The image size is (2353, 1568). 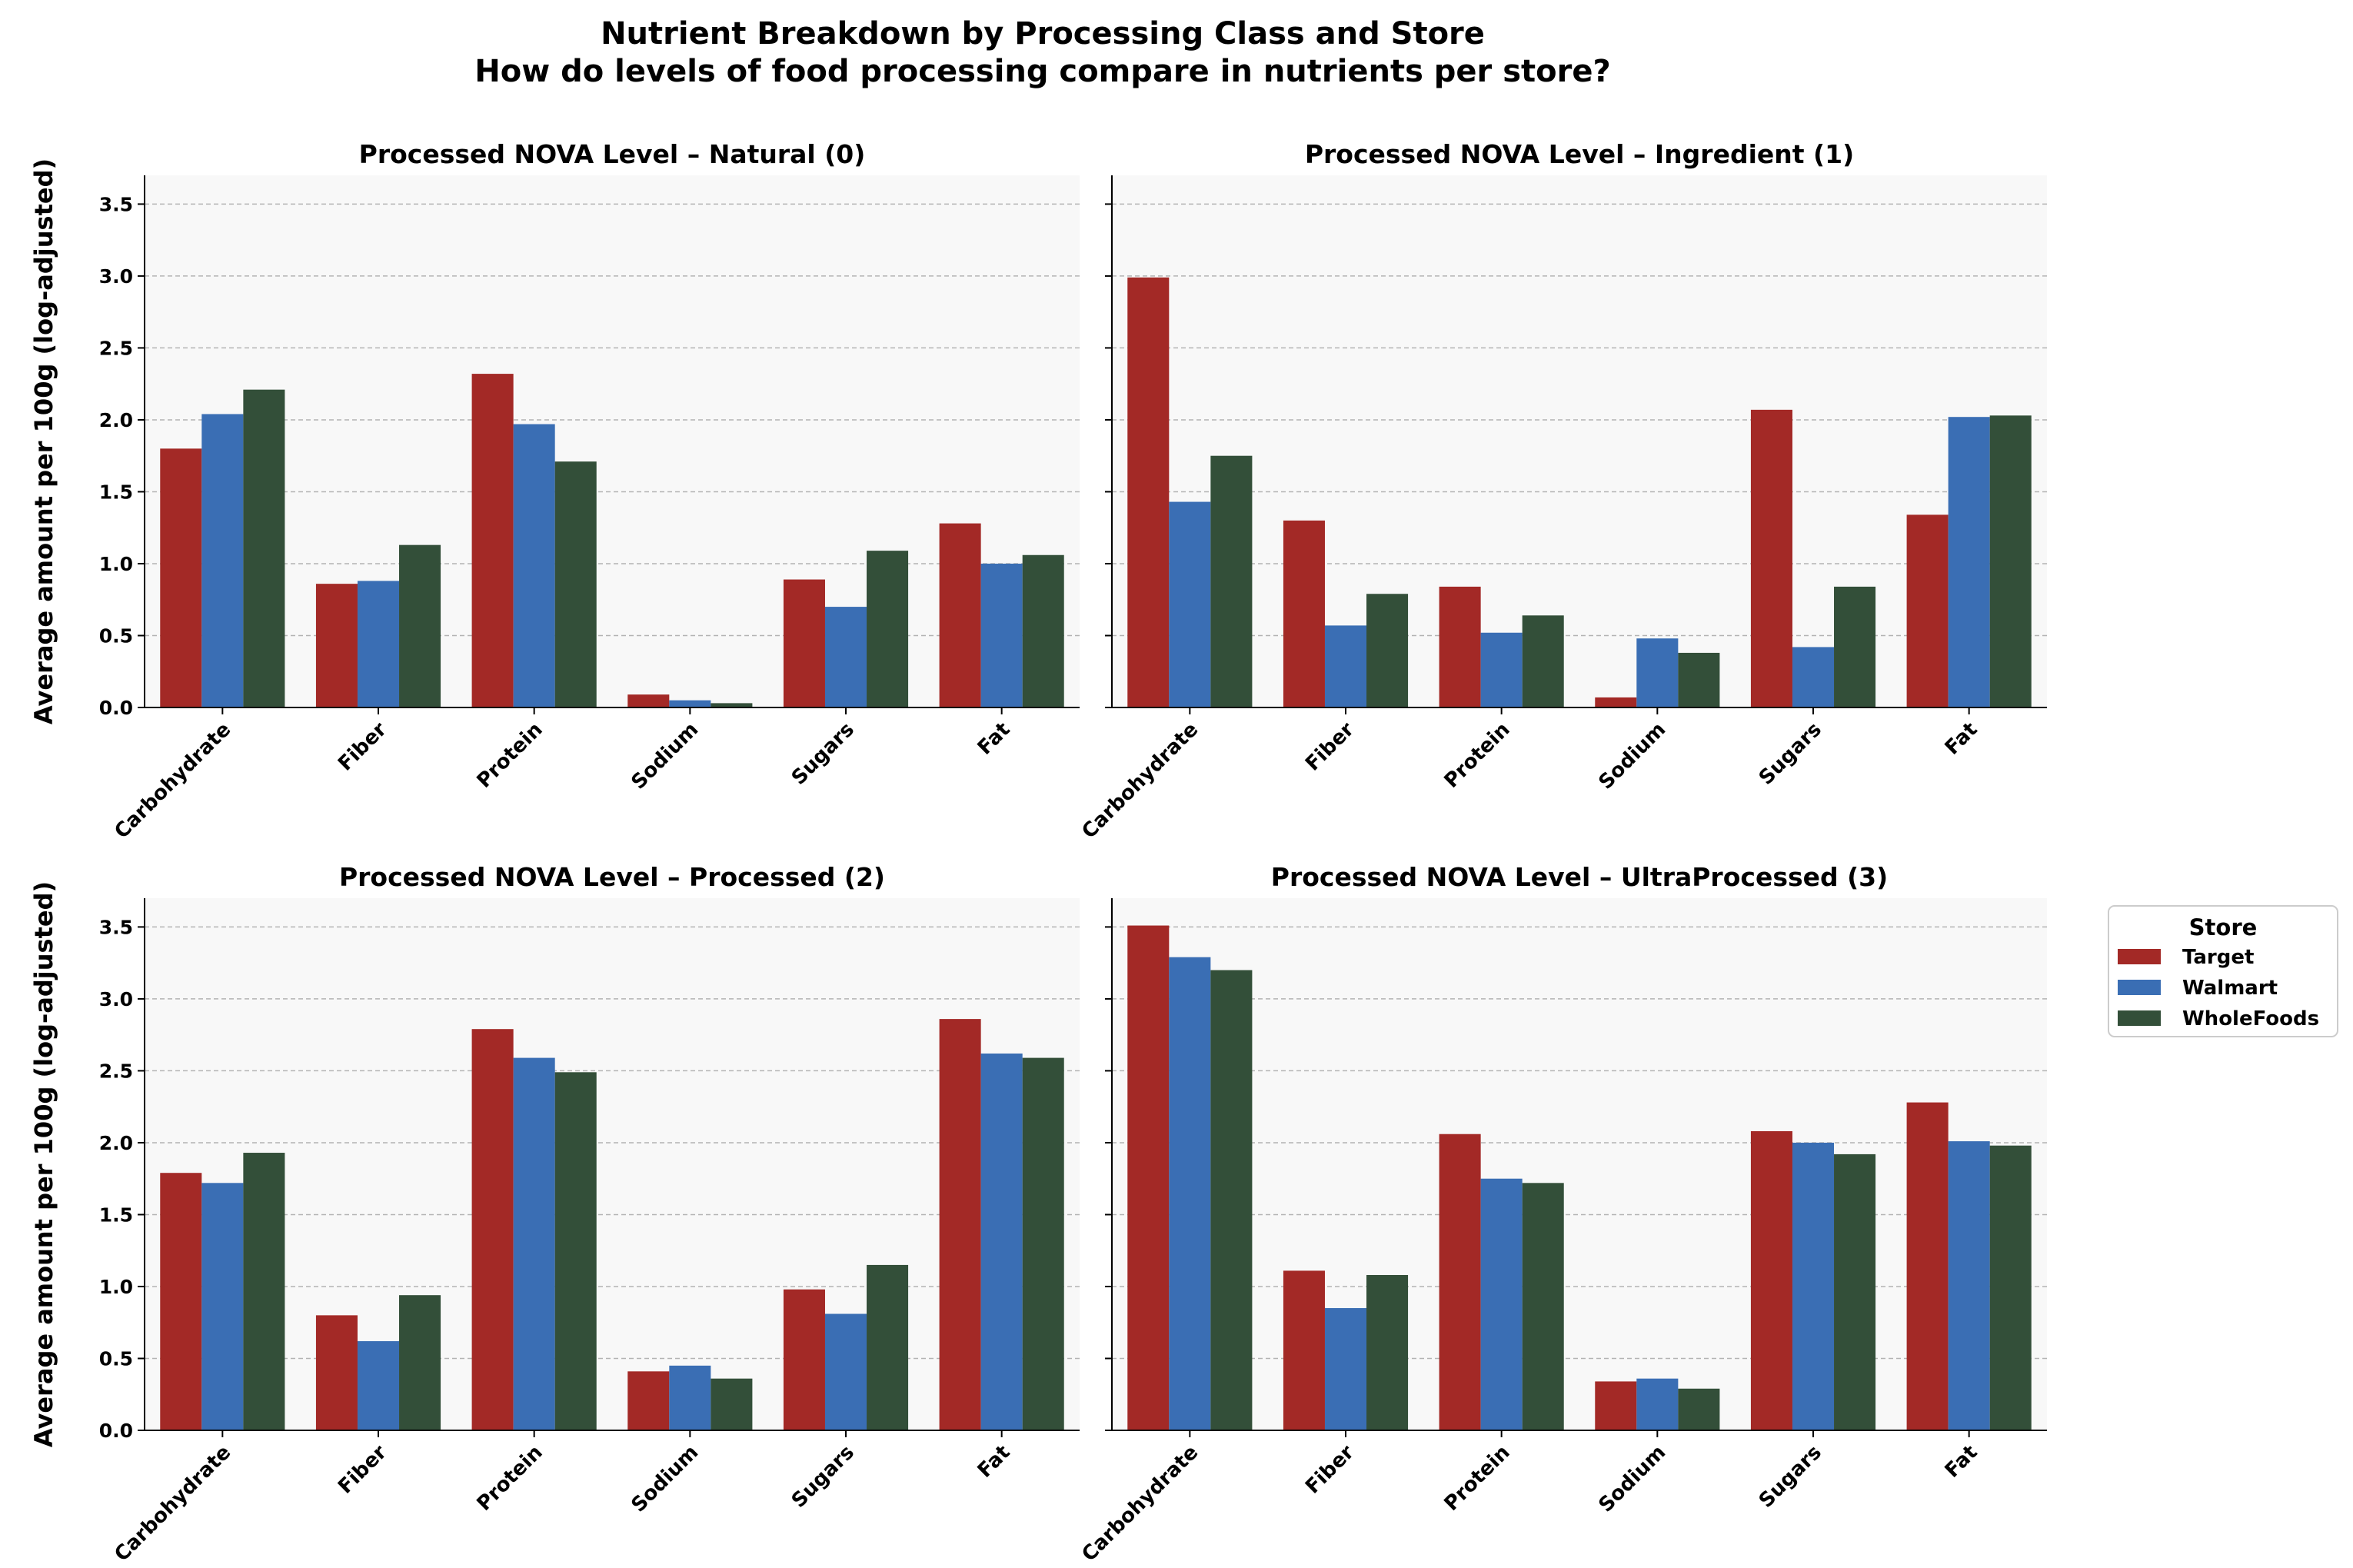 I want to click on panel-title: Processed NOVA Level – Ingredient (1), so click(x=1580, y=154).